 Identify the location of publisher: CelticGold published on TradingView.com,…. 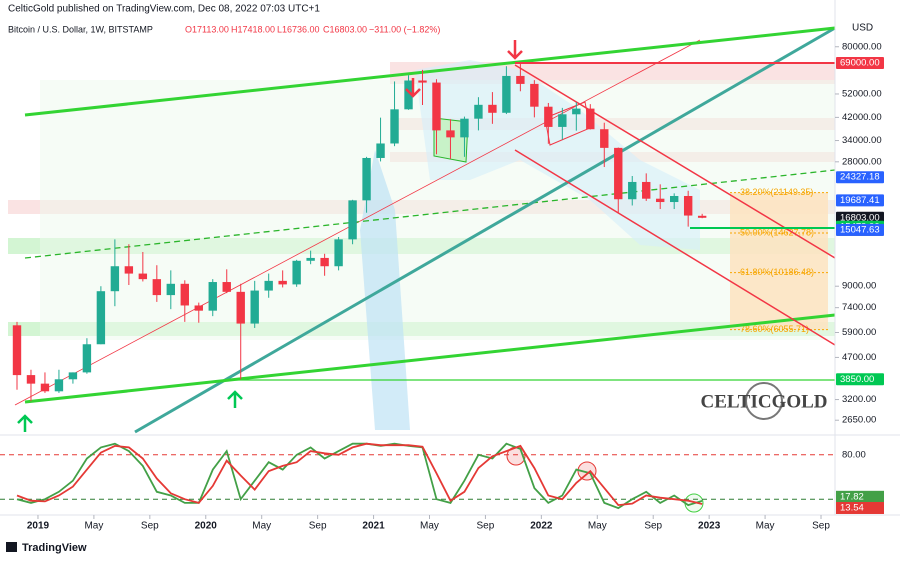
(164, 9).